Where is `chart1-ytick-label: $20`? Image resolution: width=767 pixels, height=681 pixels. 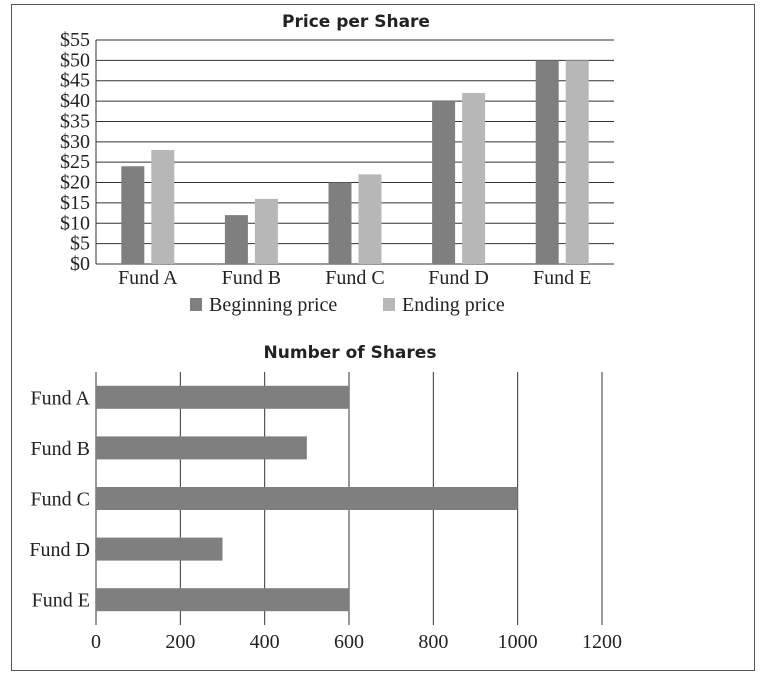
chart1-ytick-label: $20 is located at coordinates (75, 183).